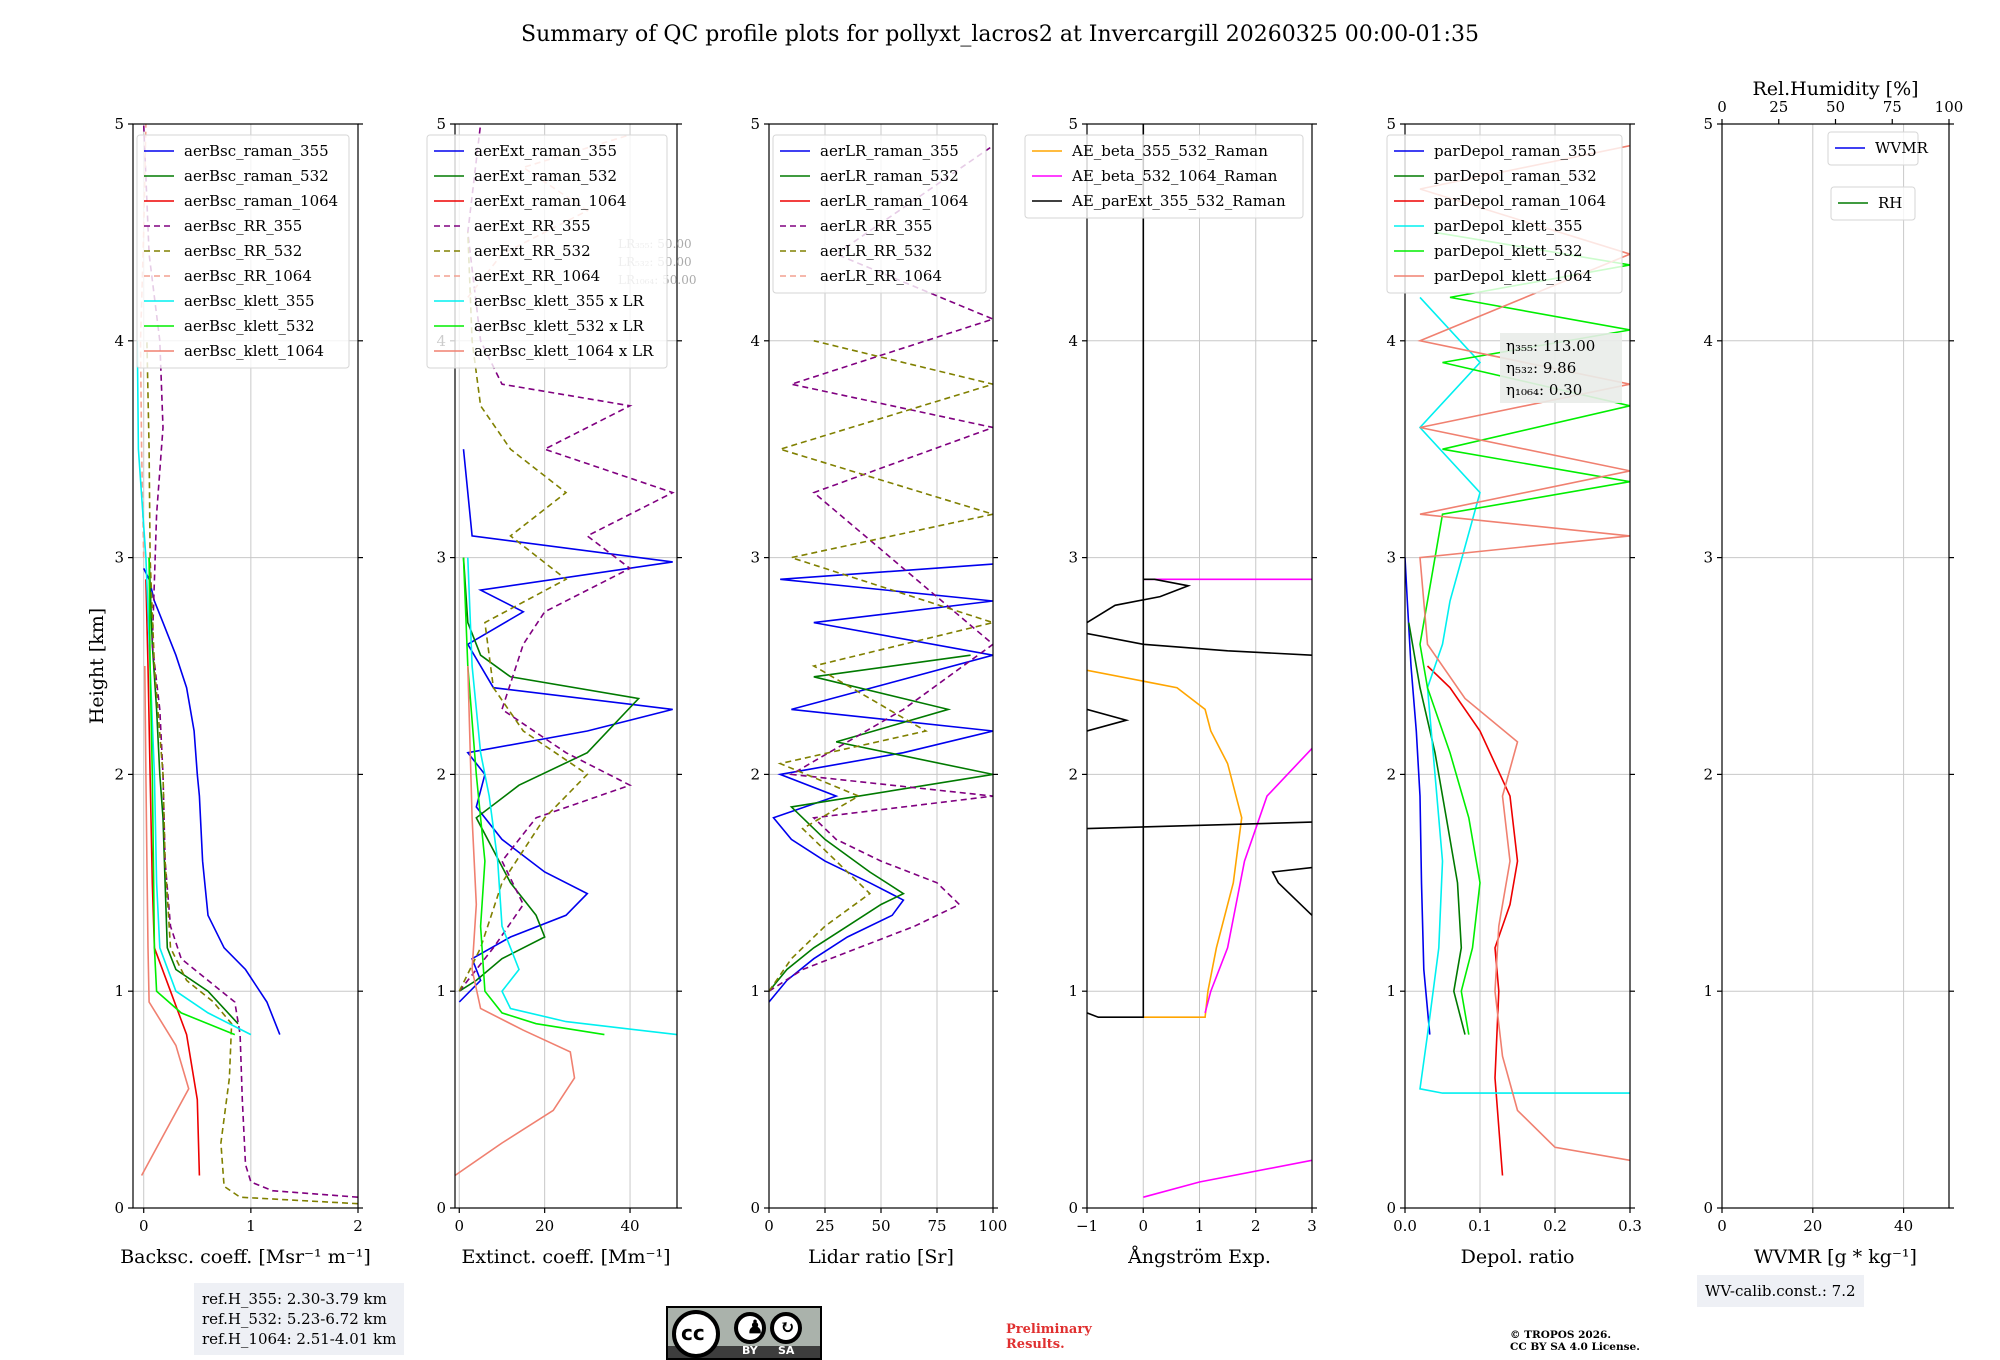 The height and width of the screenshot is (1360, 2000). Describe the element at coordinates (537, 276) in the screenshot. I see `legend-label: aerExt_RR_1064` at that location.